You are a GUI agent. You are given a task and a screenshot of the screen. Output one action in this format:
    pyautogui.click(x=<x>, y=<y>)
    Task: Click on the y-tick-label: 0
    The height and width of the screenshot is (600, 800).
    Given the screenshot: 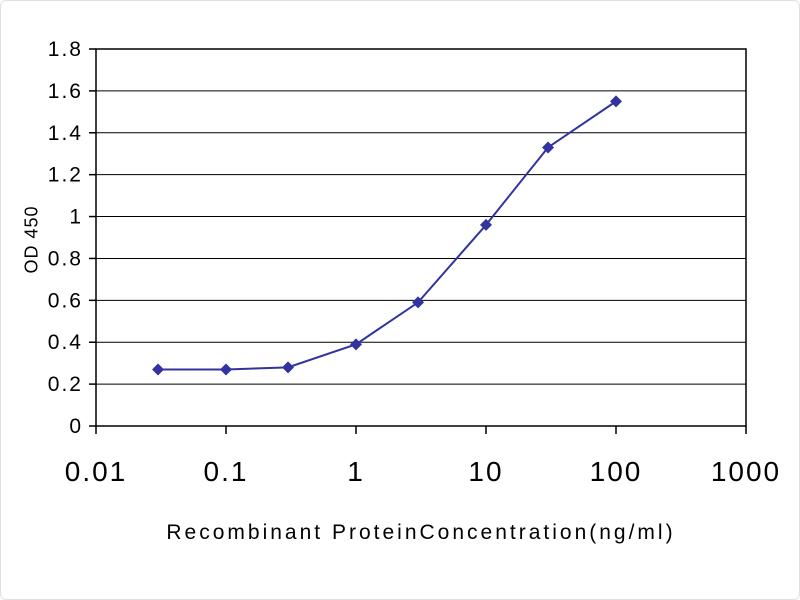 What is the action you would take?
    pyautogui.click(x=76, y=426)
    